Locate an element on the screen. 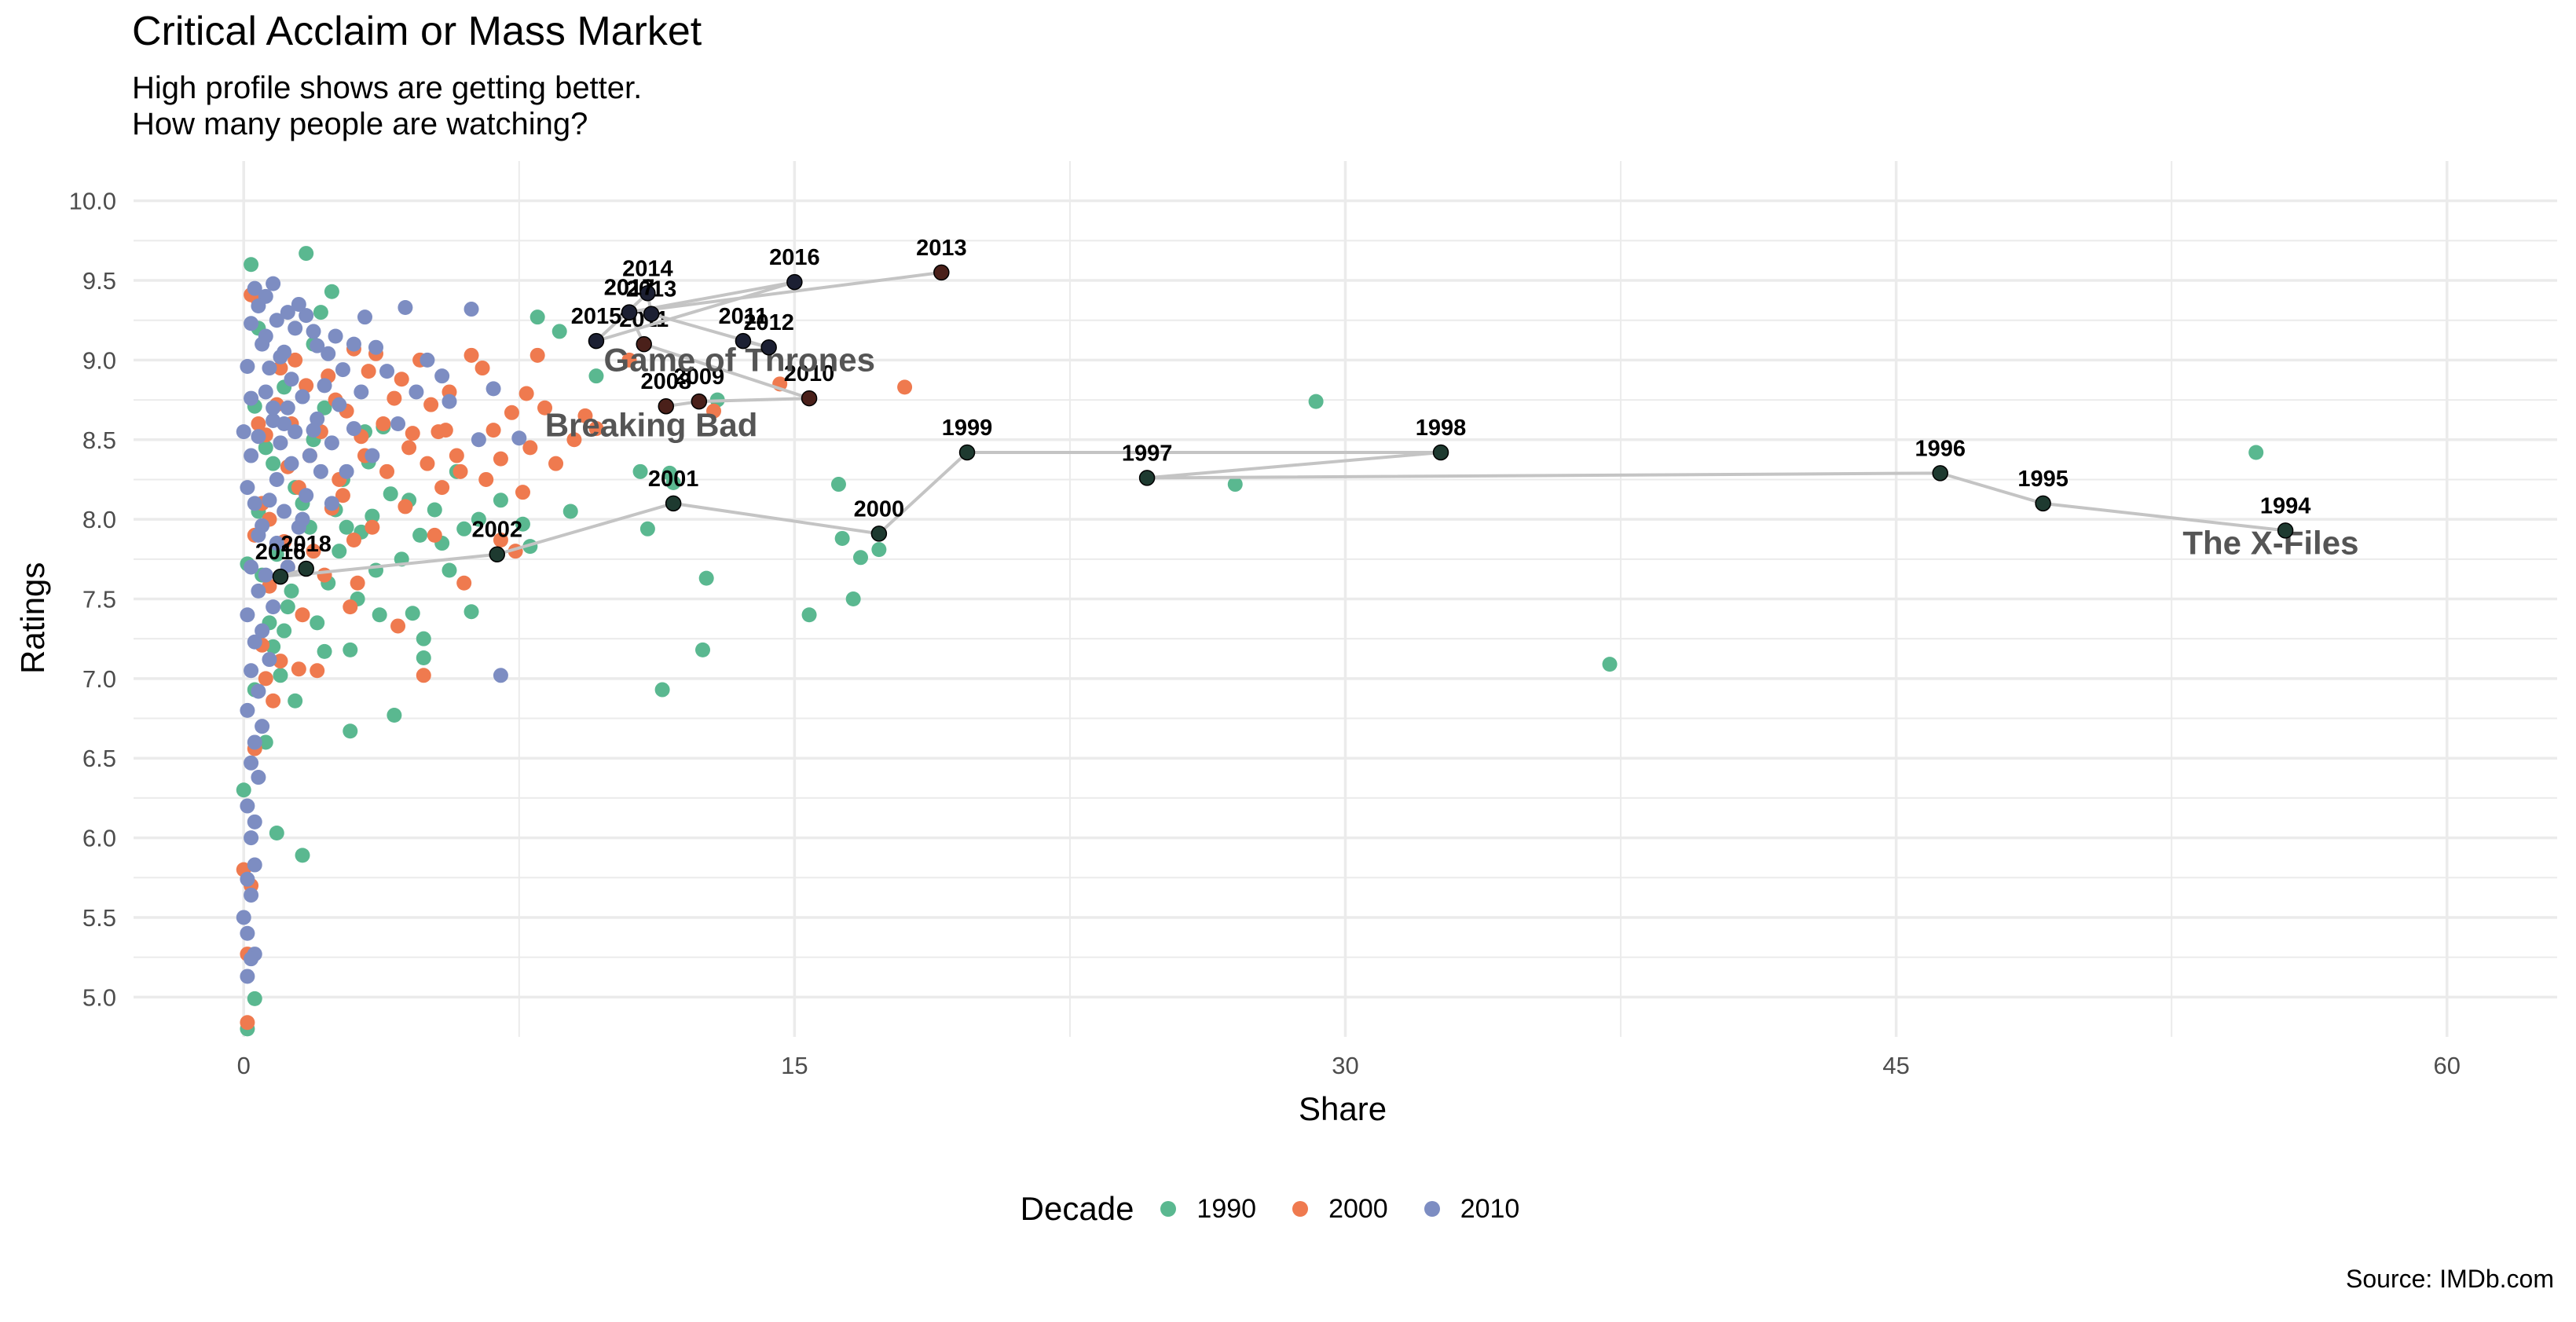  y-tick-label: 9.5 is located at coordinates (99, 281).